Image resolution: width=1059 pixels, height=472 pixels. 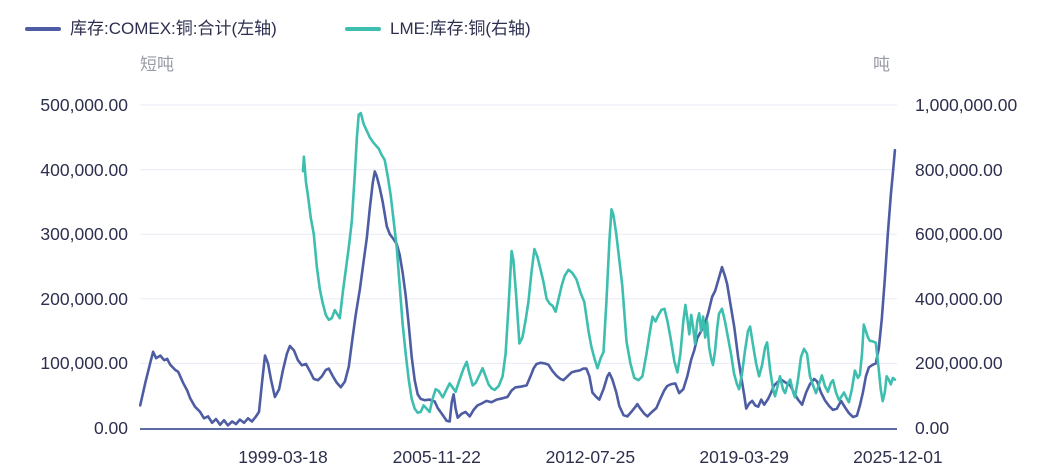 I want to click on y-axis-left-tick-label: 200,000.00, so click(x=84, y=298).